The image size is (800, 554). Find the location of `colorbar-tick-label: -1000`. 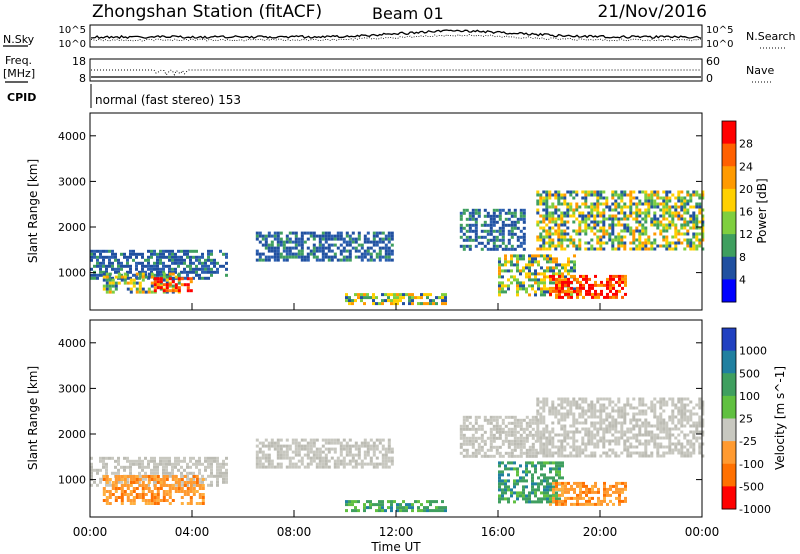

colorbar-tick-label: -1000 is located at coordinates (755, 509).